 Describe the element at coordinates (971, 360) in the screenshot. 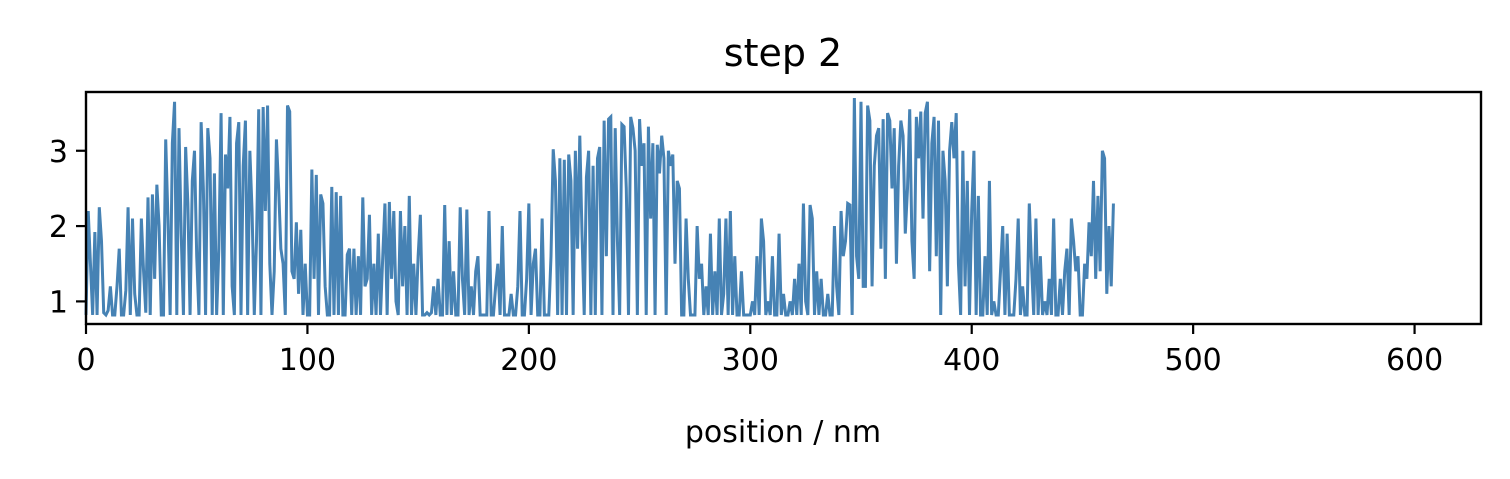

I see `x-tick-label: 400` at that location.